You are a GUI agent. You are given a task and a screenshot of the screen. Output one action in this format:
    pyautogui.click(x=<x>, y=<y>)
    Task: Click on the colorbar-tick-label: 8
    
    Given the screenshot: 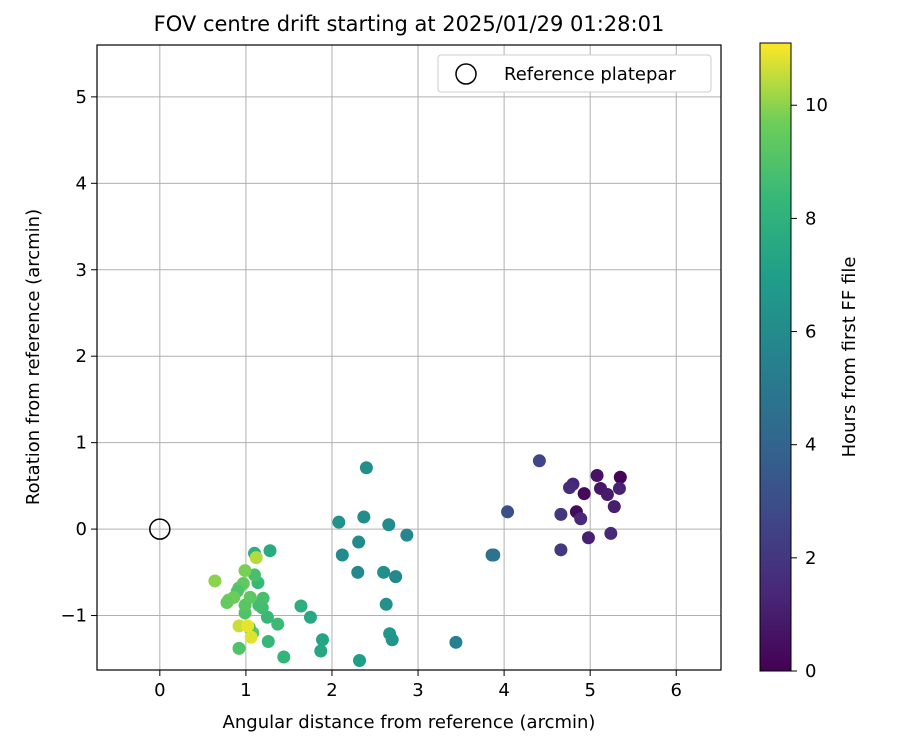 What is the action you would take?
    pyautogui.click(x=810, y=218)
    